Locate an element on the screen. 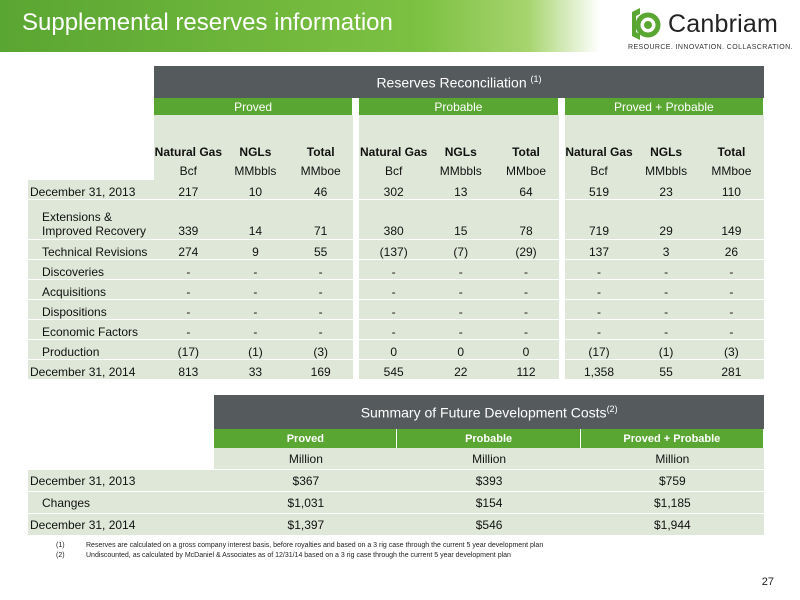  table-cell: 10 is located at coordinates (255, 190).